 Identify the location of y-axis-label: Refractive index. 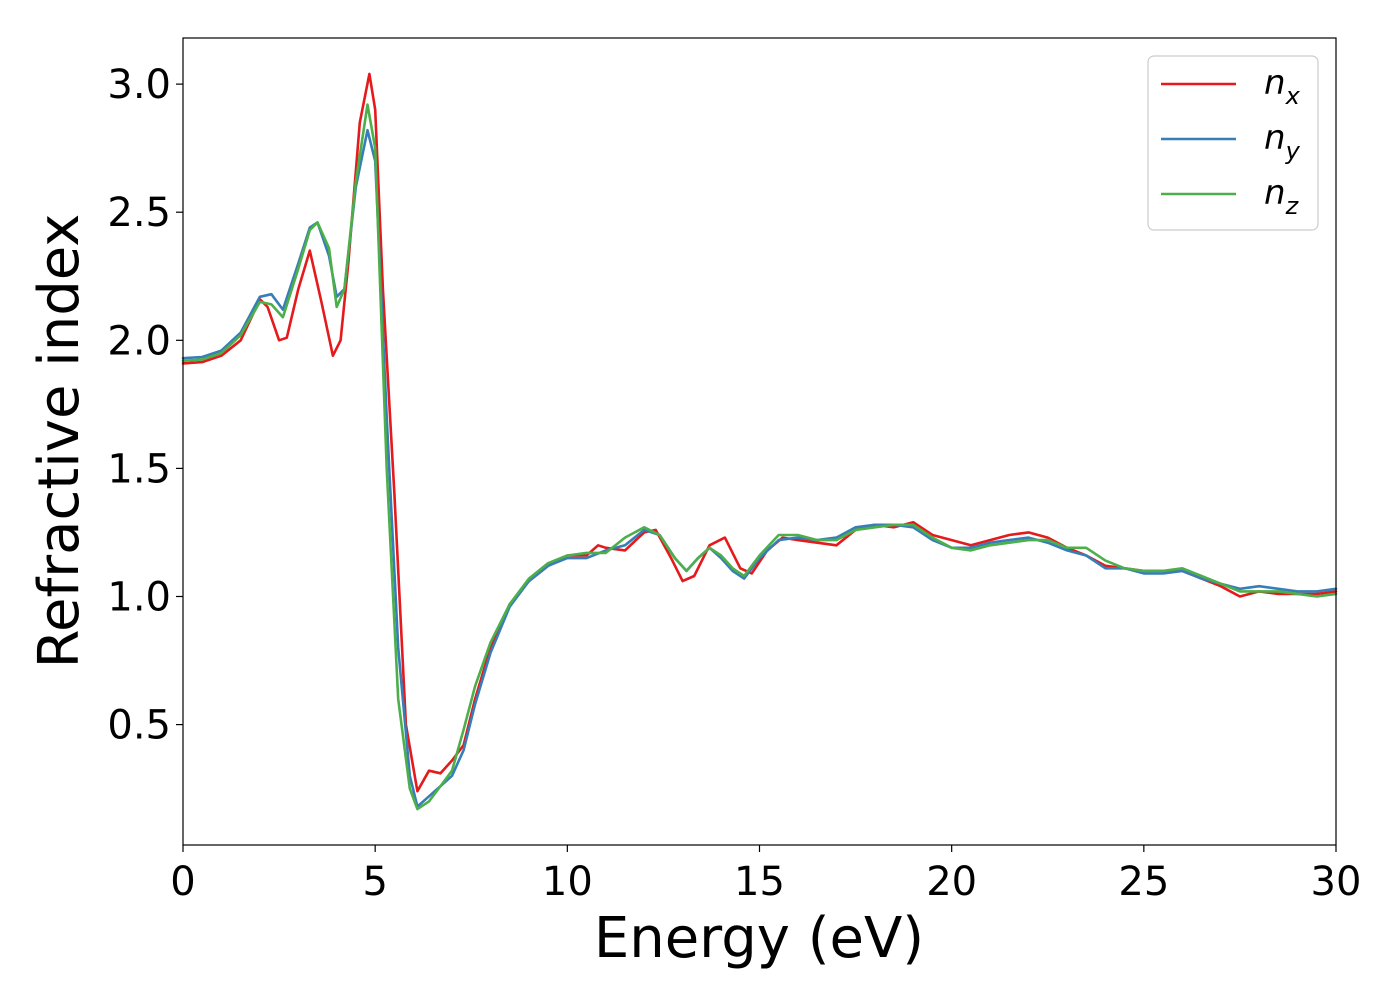
(59, 441).